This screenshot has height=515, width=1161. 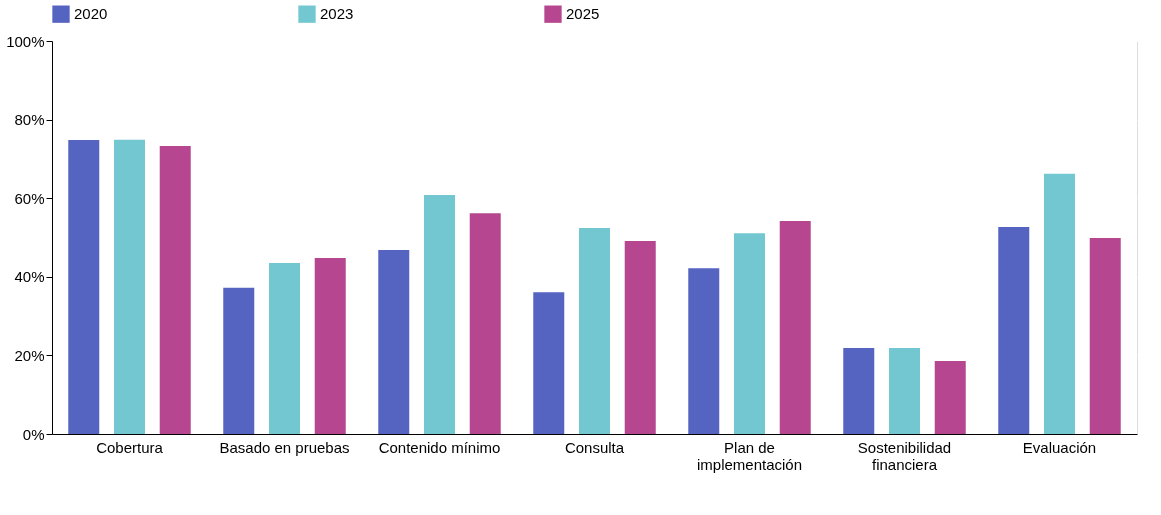 What do you see at coordinates (91, 14) in the screenshot?
I see `legend-label: 2020` at bounding box center [91, 14].